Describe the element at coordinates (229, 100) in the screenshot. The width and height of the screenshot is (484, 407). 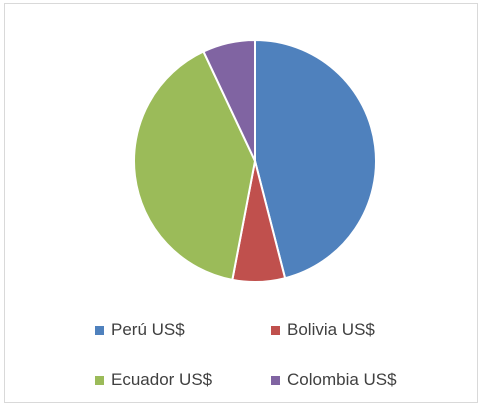
I see `pie-slice-colombia` at that location.